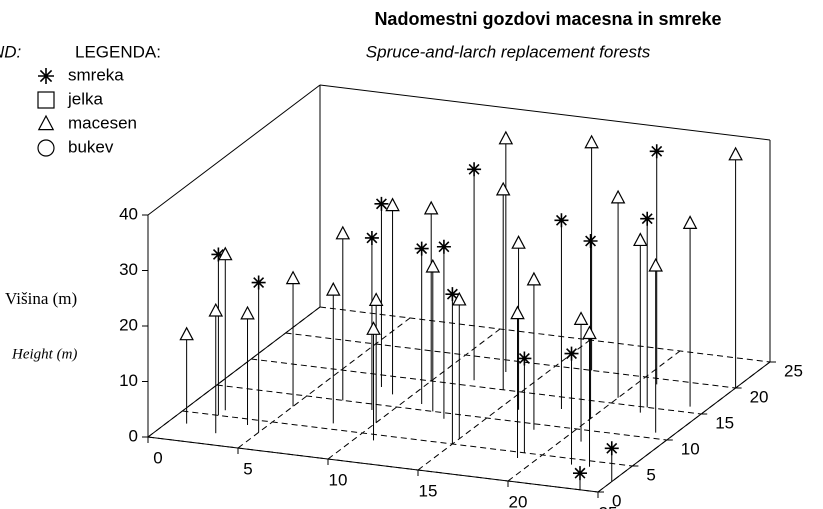 Image resolution: width=823 pixels, height=509 pixels. Describe the element at coordinates (128, 269) in the screenshot. I see `z-tick-label: 30` at that location.